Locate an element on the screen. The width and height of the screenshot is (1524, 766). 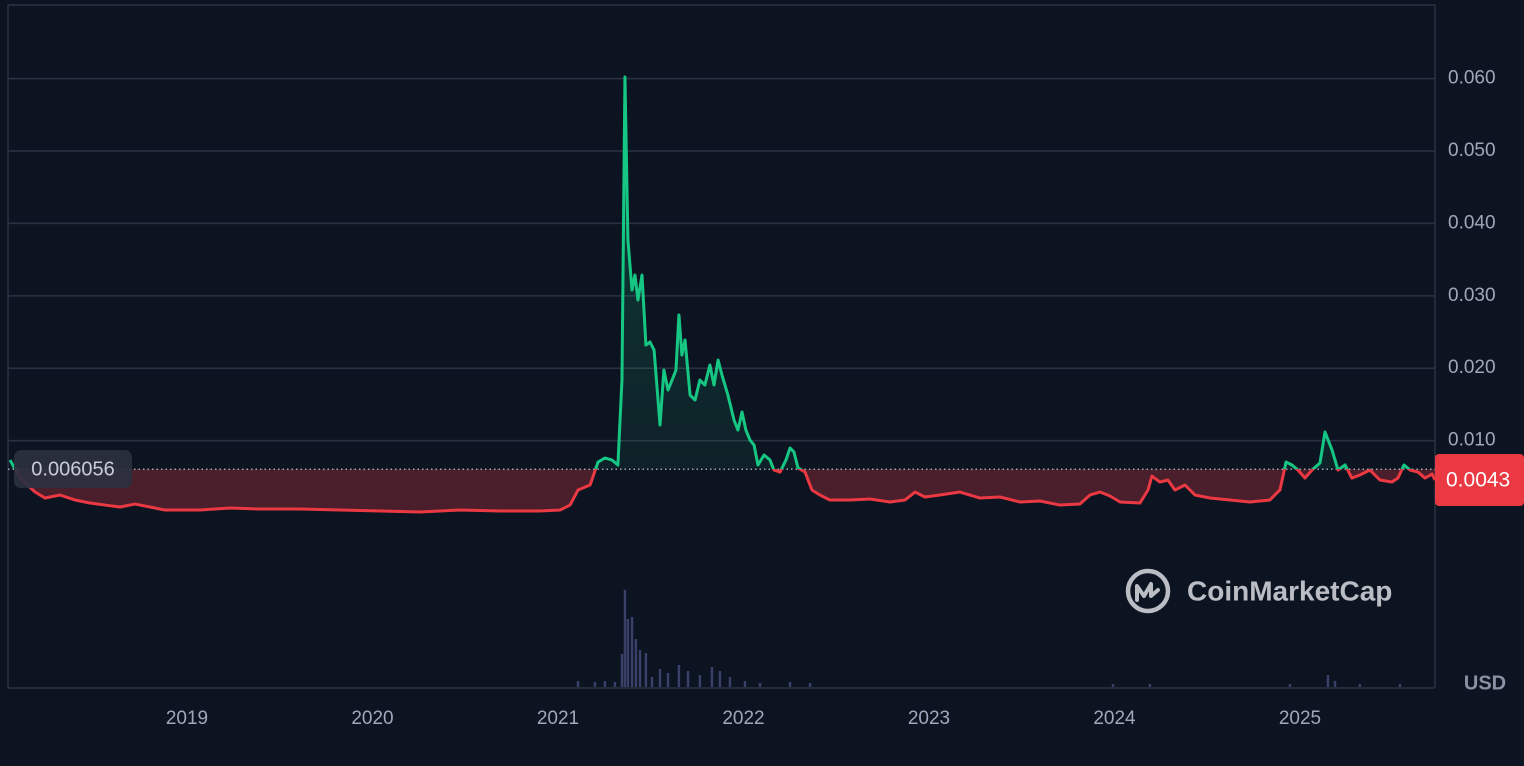
y-tick-label: 0.050 is located at coordinates (1472, 150).